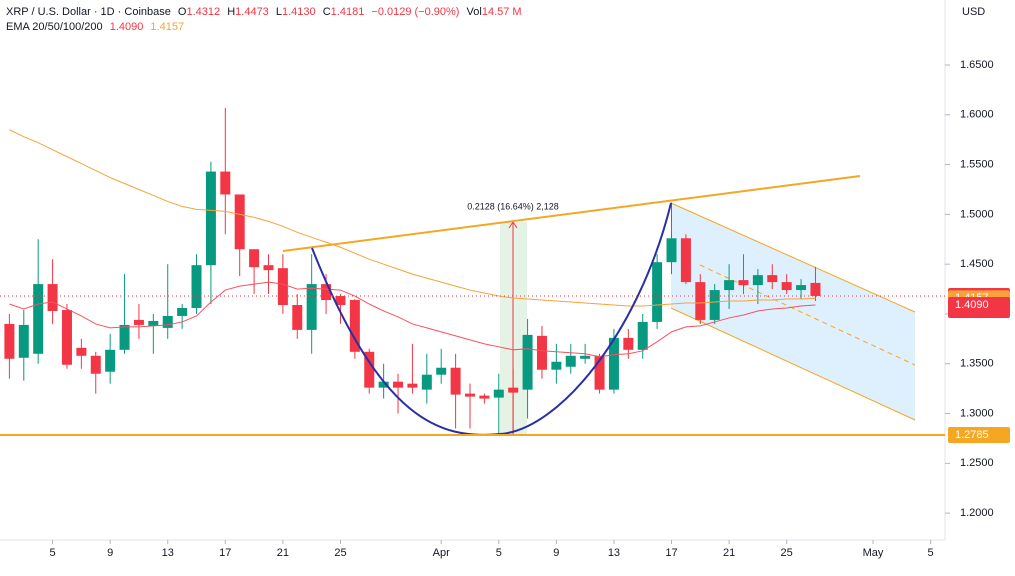  Describe the element at coordinates (203, 12) in the screenshot. I see `value: 1.4312` at that location.